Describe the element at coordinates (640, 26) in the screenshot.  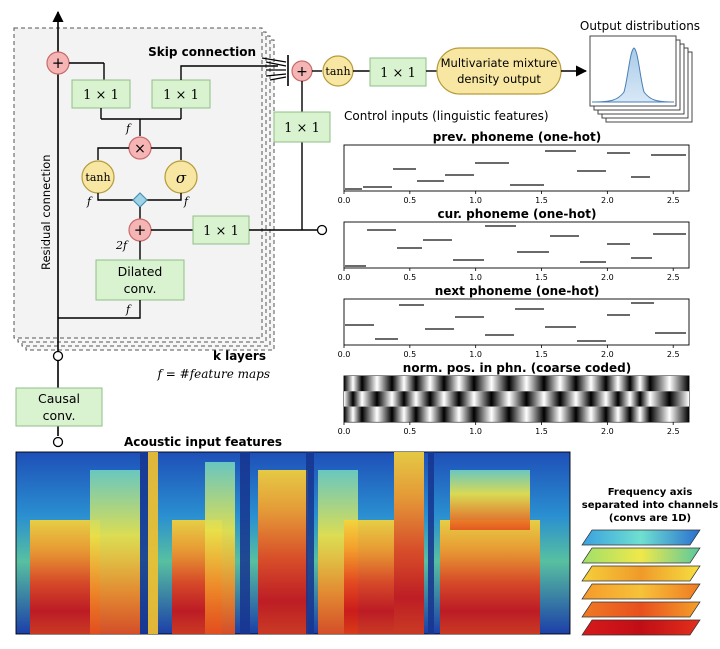
I see `output-distributions-label: Output distributions` at that location.